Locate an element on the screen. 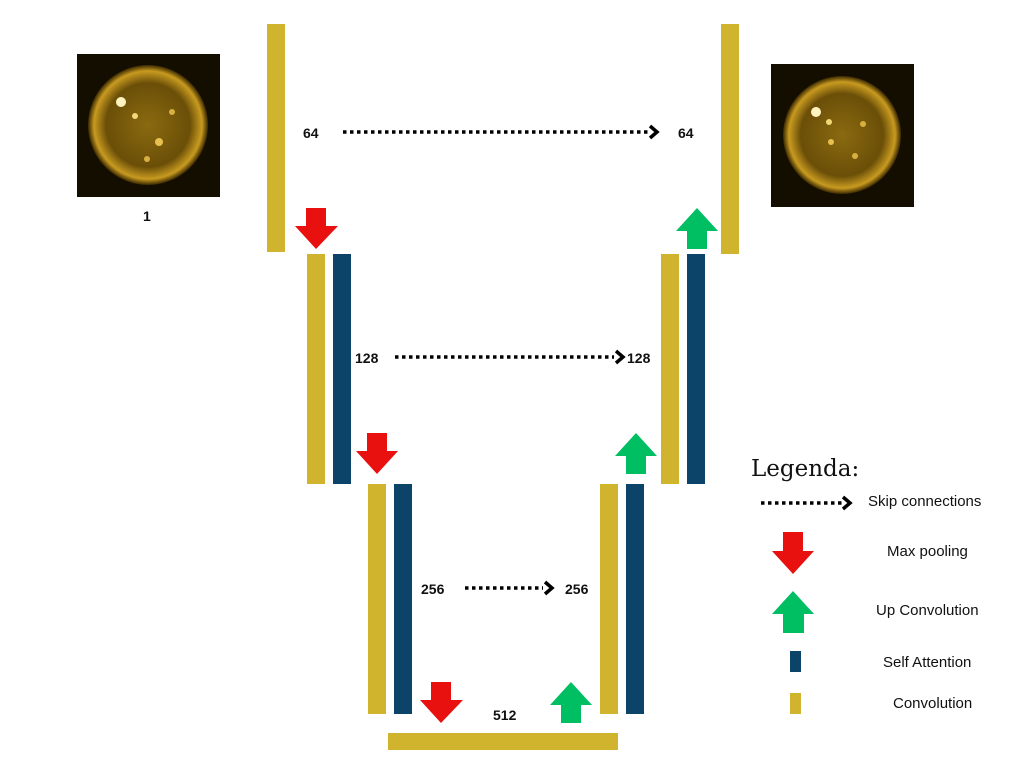 Image resolution: width=1024 pixels, height=768 pixels. legend-skip-label: Skip connections is located at coordinates (925, 501).